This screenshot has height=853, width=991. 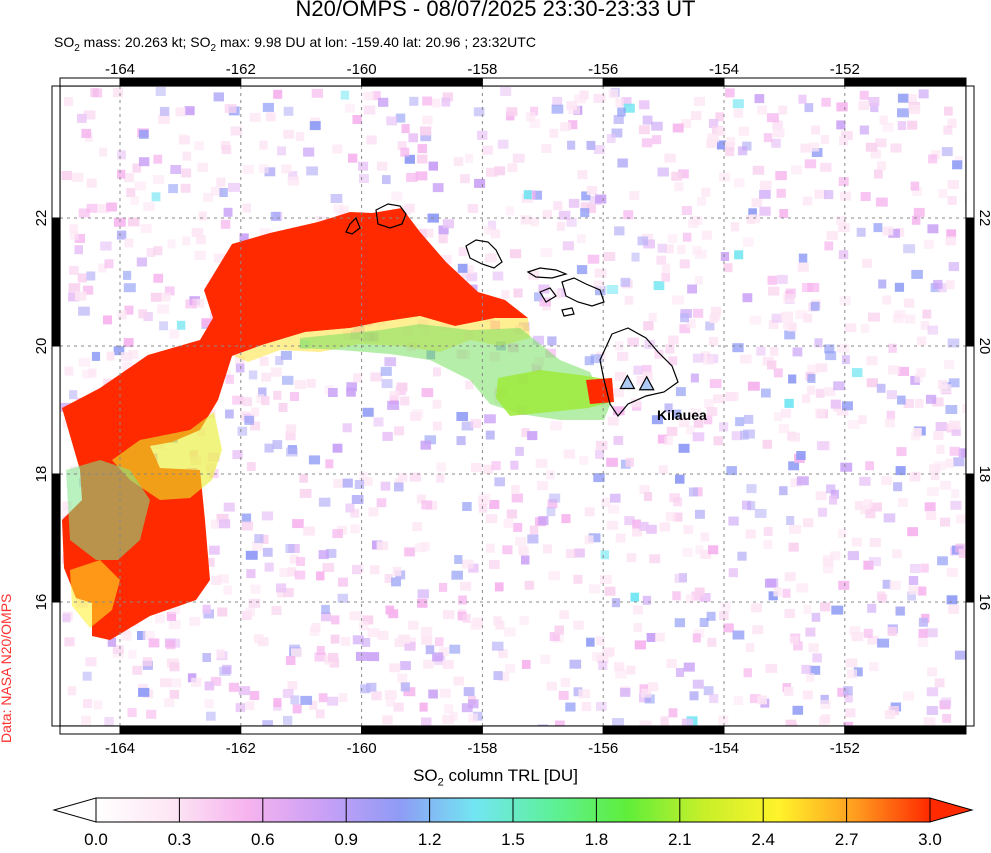 What do you see at coordinates (495, 10) in the screenshot?
I see `page-title: N20/OMPS - 08/07/2025 23:30-23:33 UT` at bounding box center [495, 10].